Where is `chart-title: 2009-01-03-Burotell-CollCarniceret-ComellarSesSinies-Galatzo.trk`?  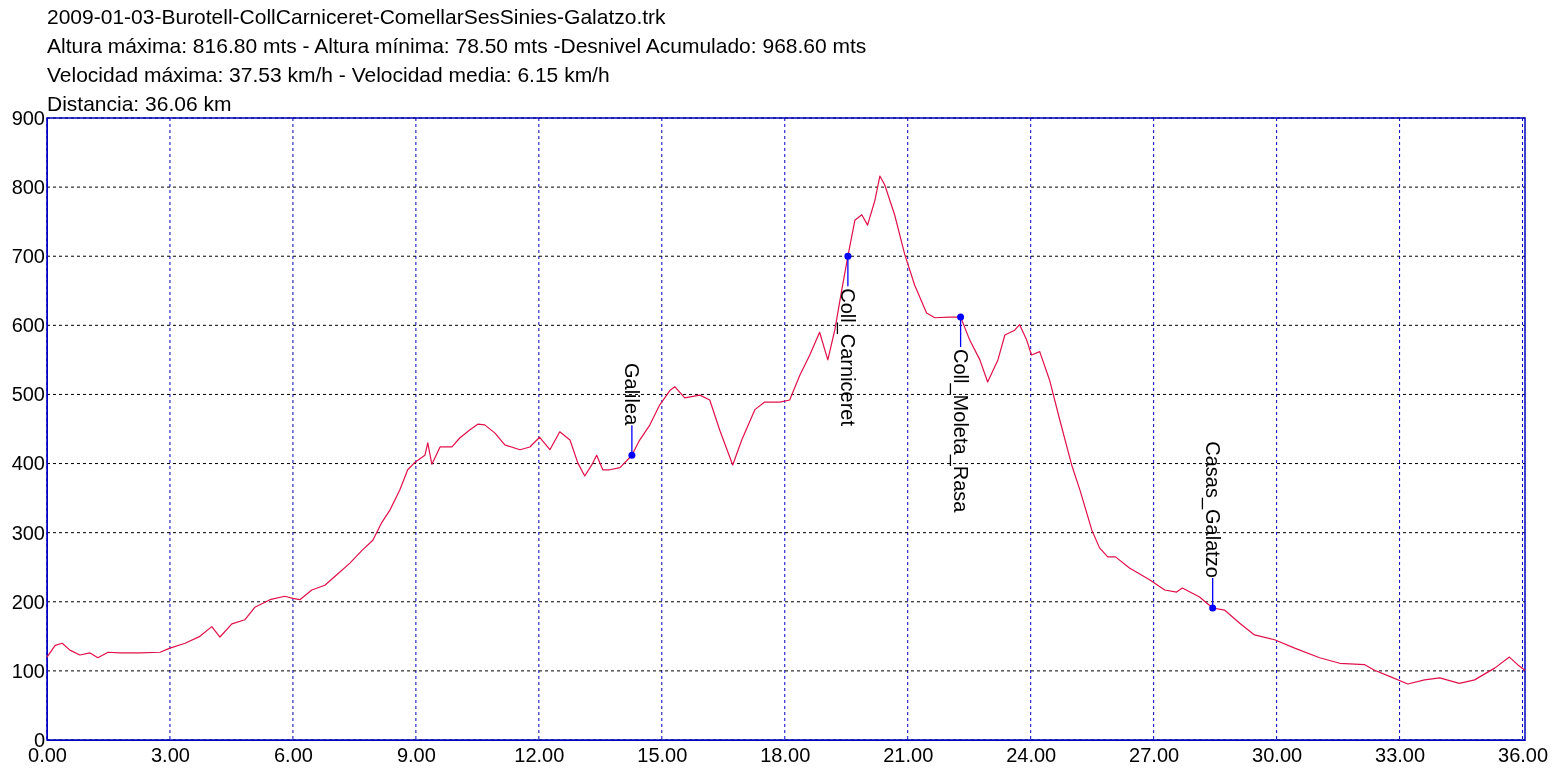 chart-title: 2009-01-03-Burotell-CollCarniceret-ComellarSesSinies-Galatzo.trk is located at coordinates (357, 16).